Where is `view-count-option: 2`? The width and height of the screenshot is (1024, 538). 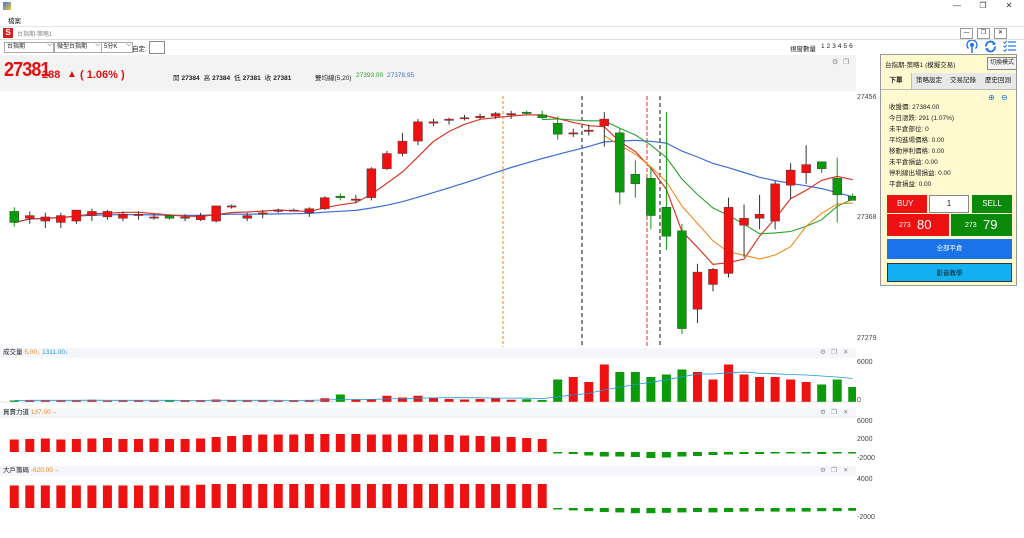
view-count-option: 2 is located at coordinates (828, 46).